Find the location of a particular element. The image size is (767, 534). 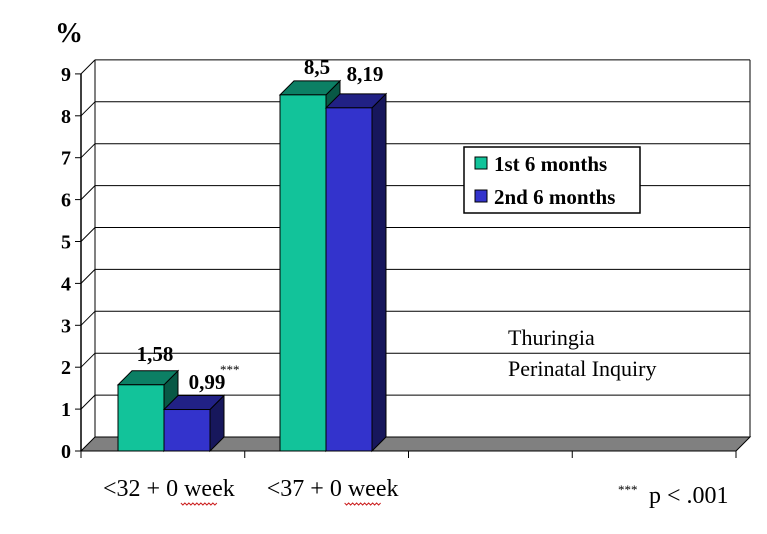

y-tick-label: 9 is located at coordinates (66, 75).